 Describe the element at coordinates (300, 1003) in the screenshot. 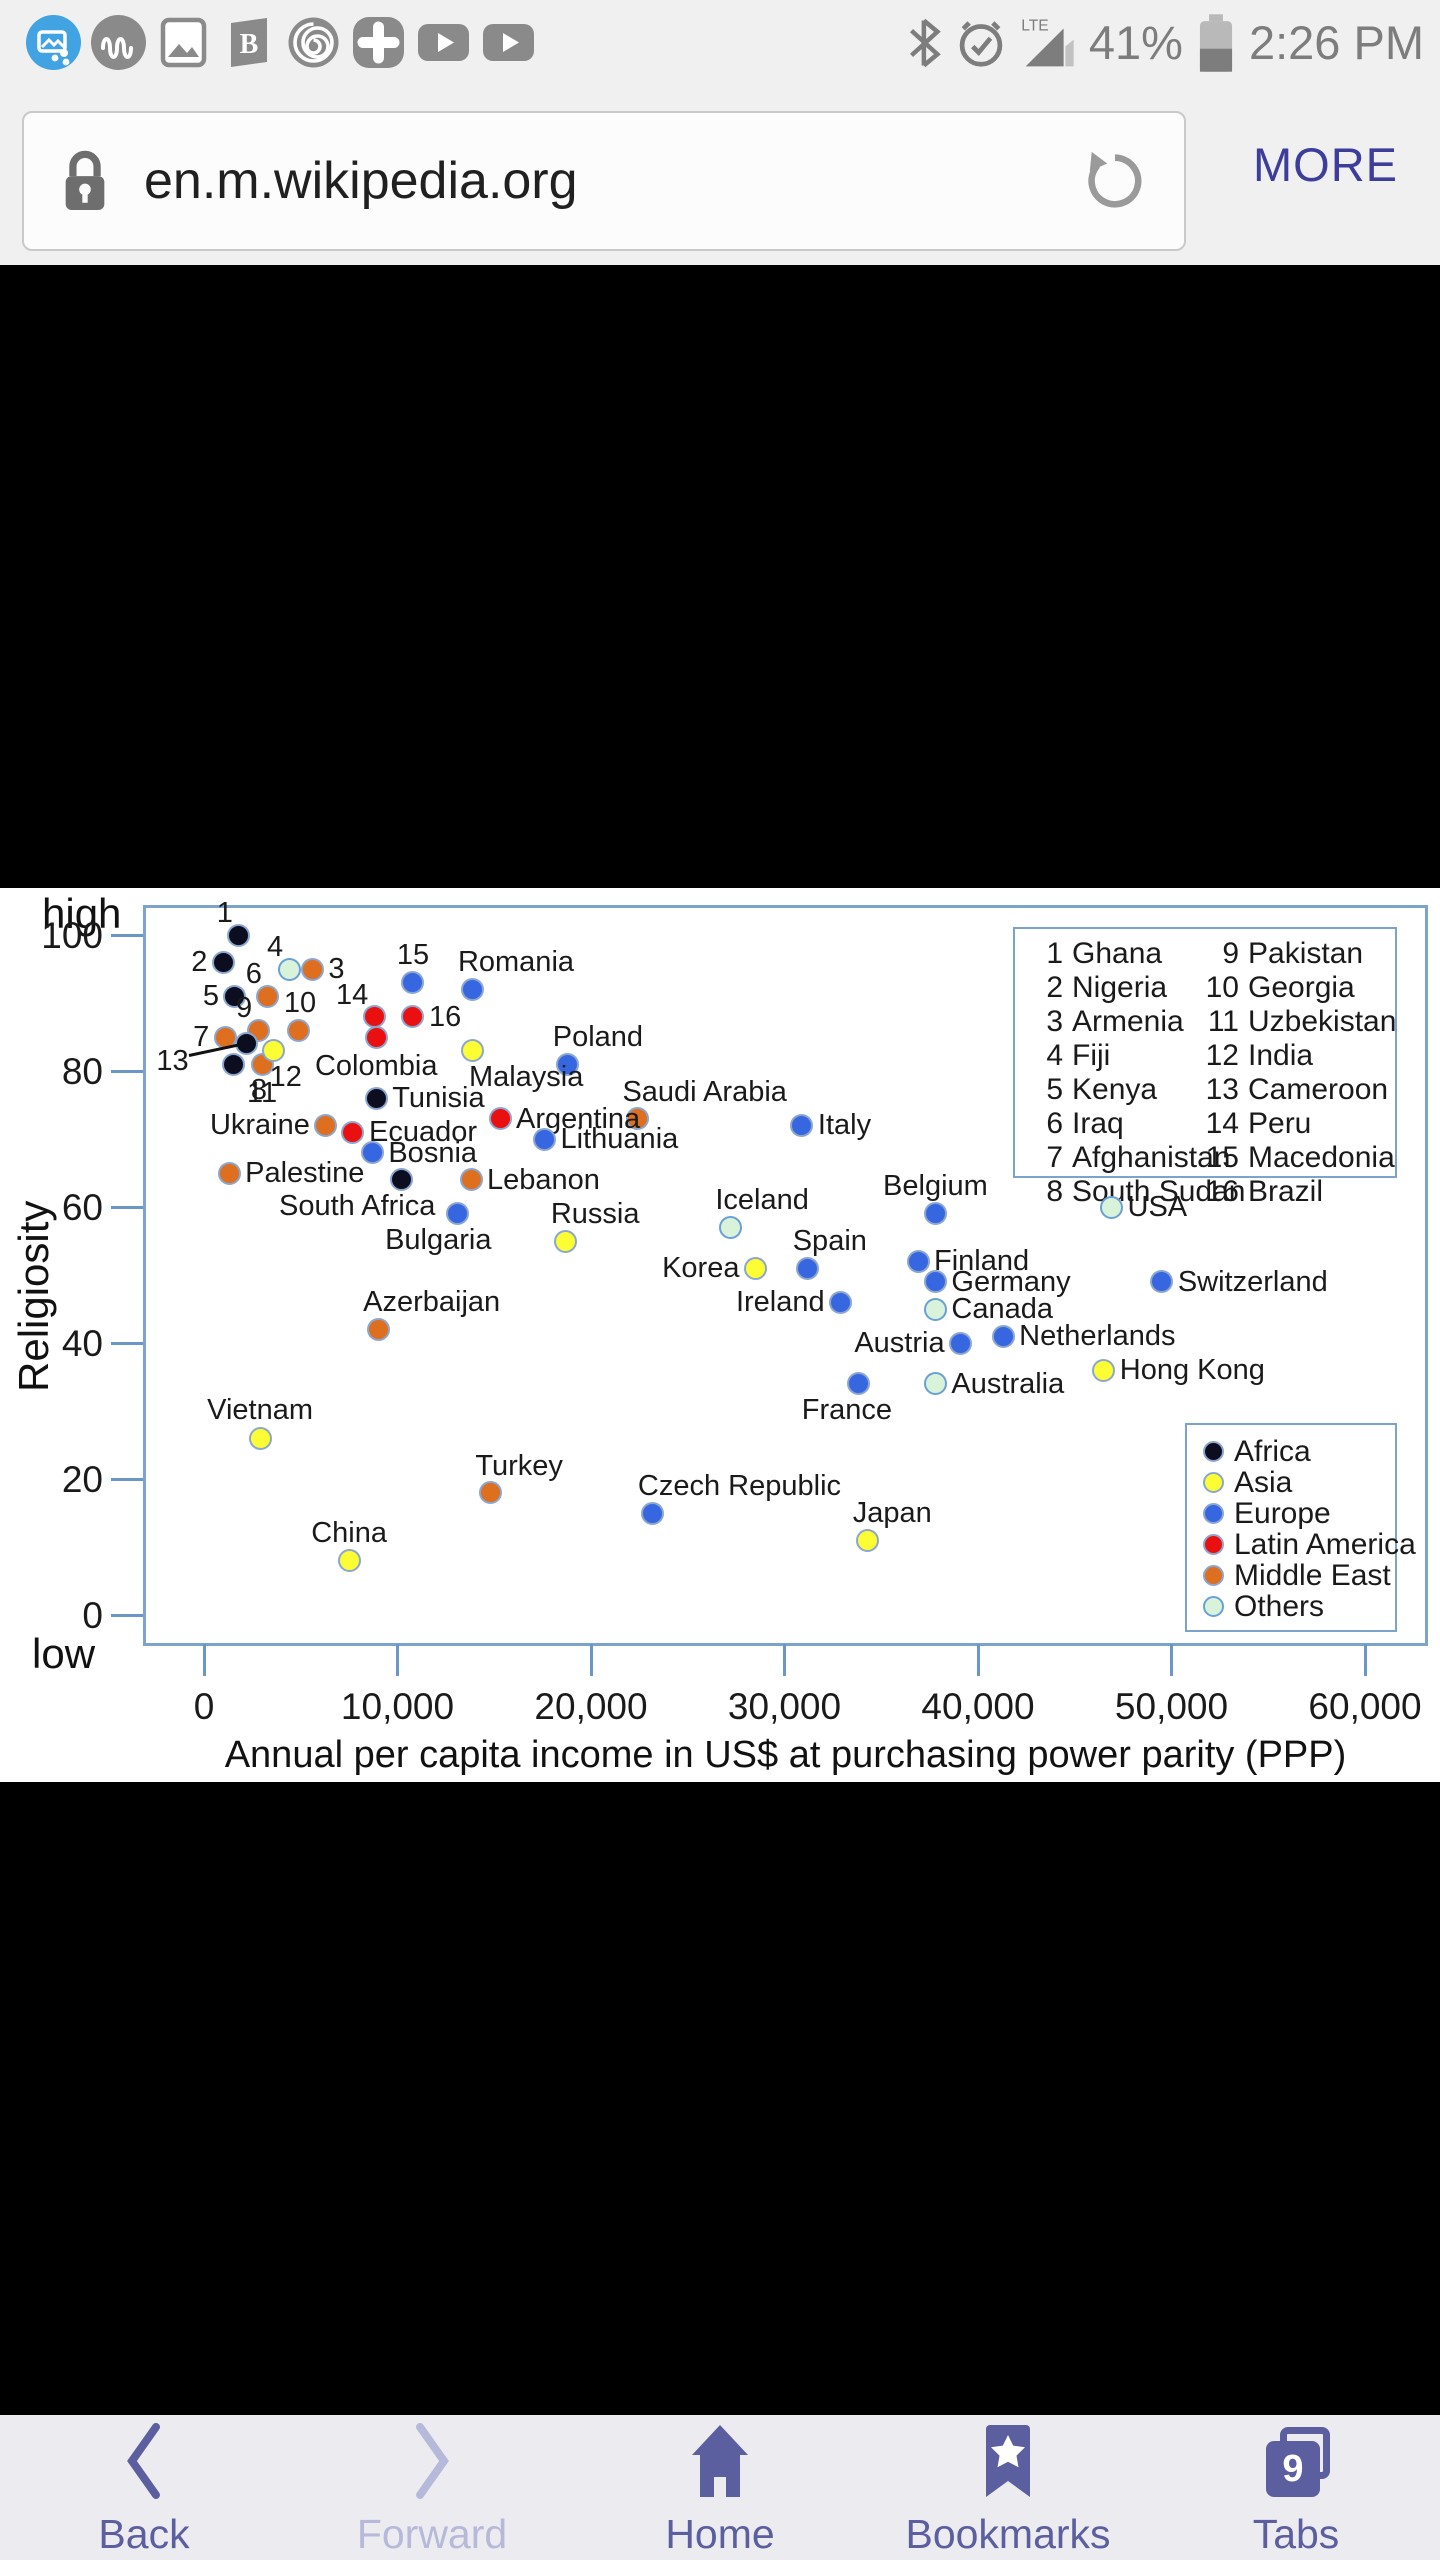

I see `data-point-label-georgia: 10` at that location.